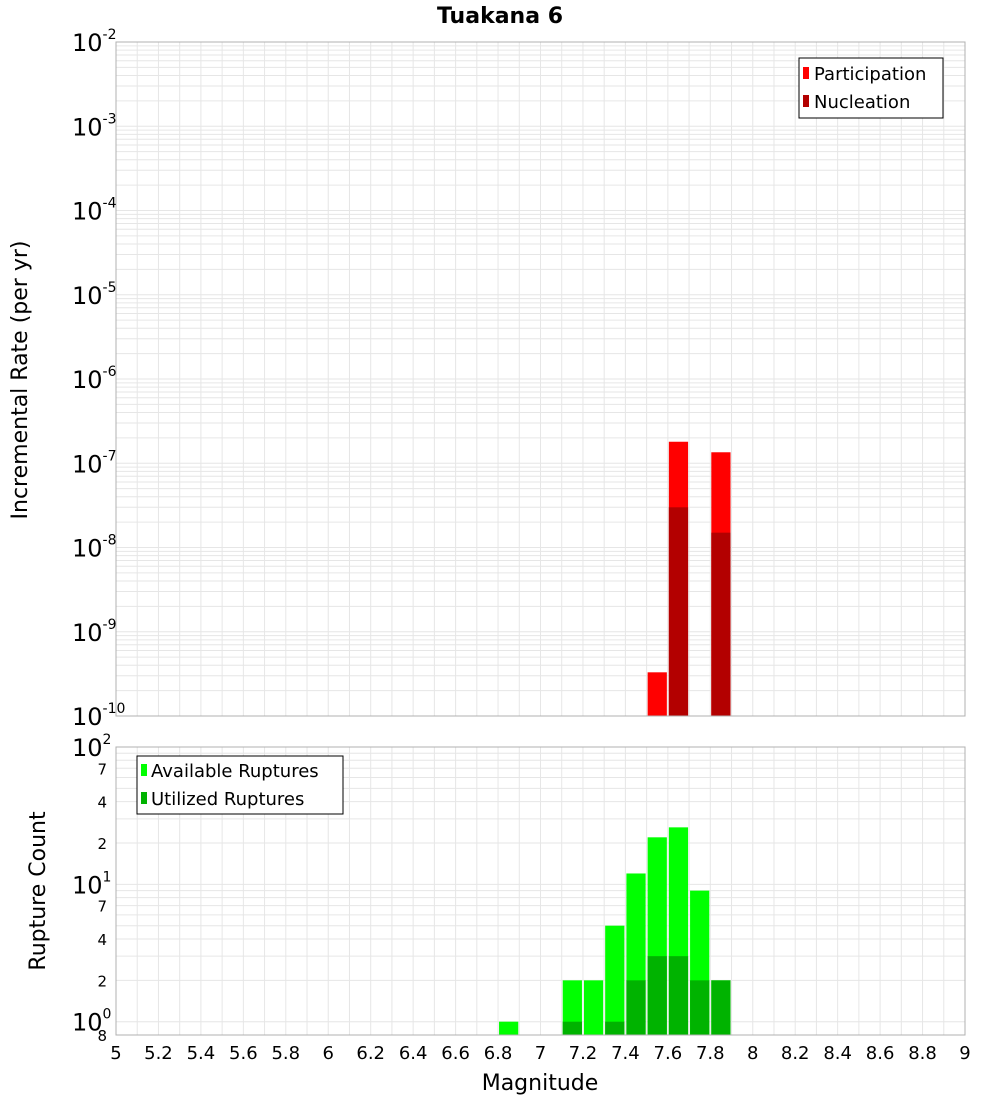  Describe the element at coordinates (94, 463) in the screenshot. I see `rate-y-tick-label: 10⁻⁷` at that location.